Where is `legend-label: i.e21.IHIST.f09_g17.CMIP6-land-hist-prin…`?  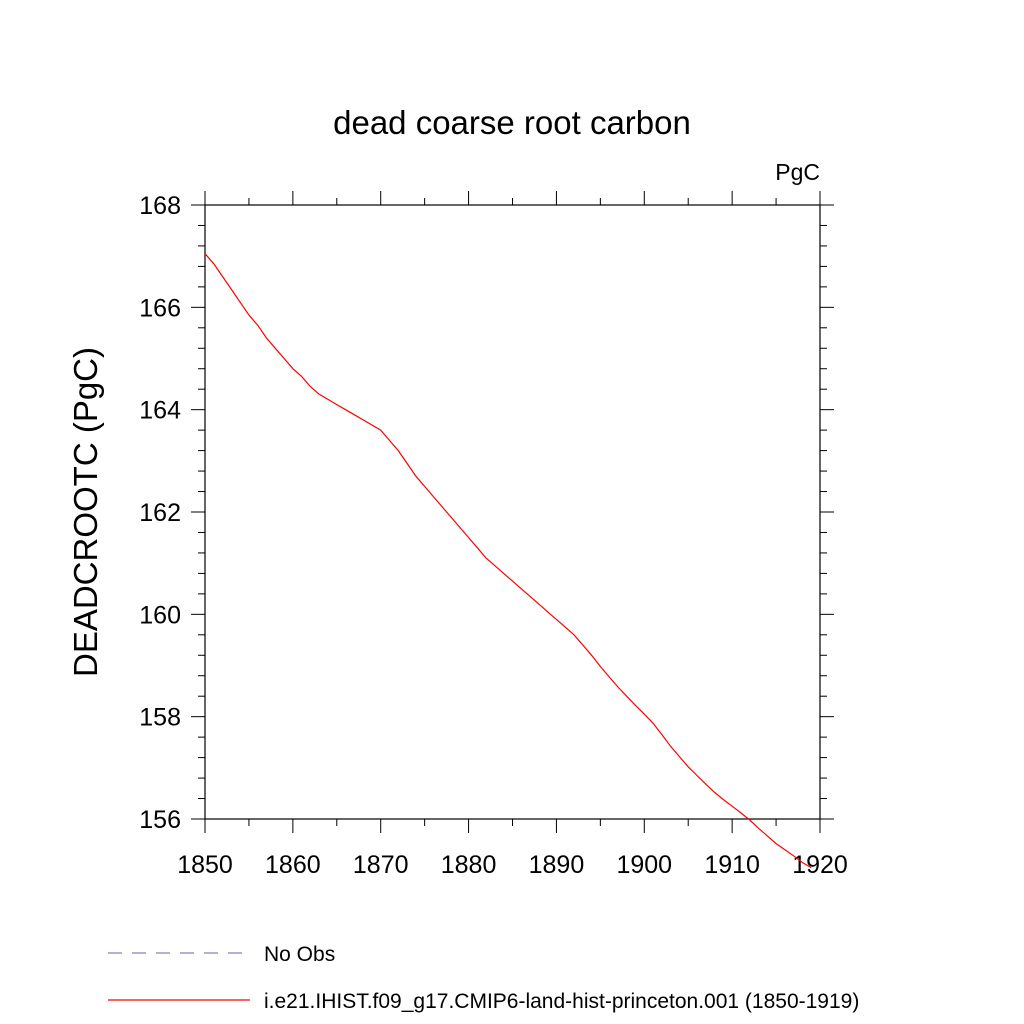 legend-label: i.e21.IHIST.f09_g17.CMIP6-land-hist-prin… is located at coordinates (561, 1001).